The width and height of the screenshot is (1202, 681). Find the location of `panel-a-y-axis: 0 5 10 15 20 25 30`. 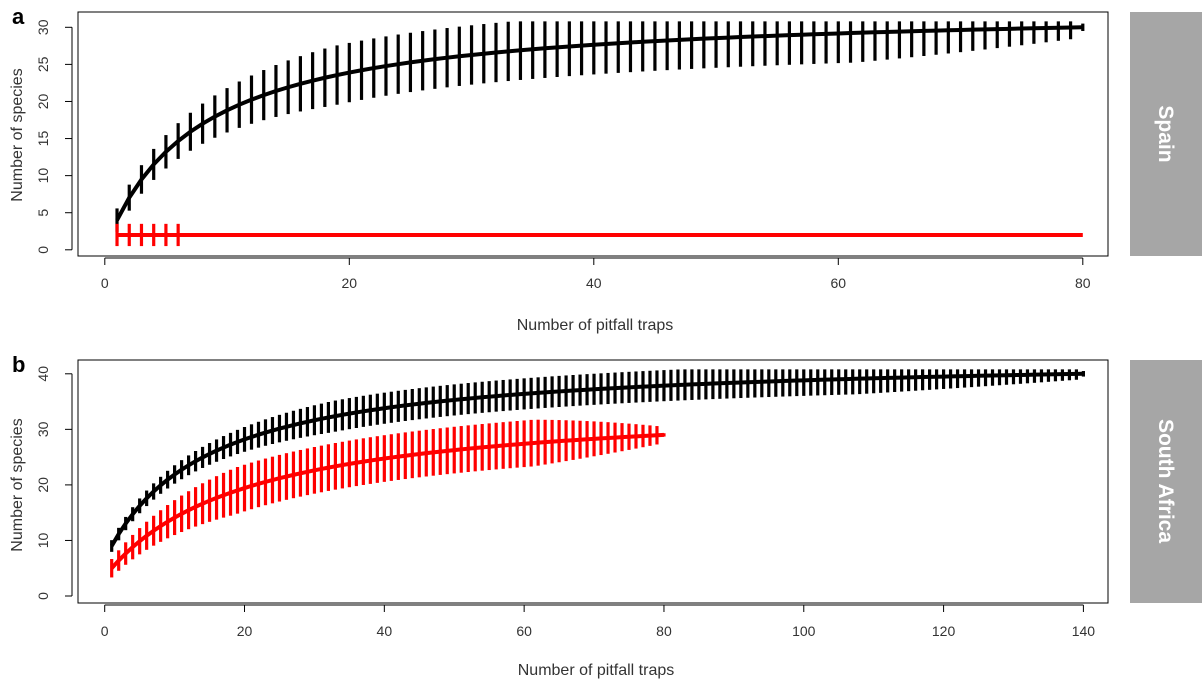

panel-a-y-axis: 0 5 10 15 20 25 30 is located at coordinates (54, 136).